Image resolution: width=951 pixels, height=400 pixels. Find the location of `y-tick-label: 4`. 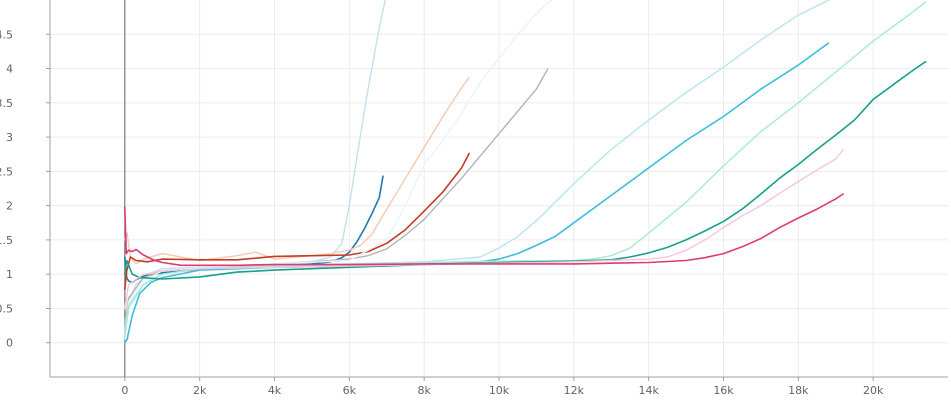

y-tick-label: 4 is located at coordinates (9, 69).